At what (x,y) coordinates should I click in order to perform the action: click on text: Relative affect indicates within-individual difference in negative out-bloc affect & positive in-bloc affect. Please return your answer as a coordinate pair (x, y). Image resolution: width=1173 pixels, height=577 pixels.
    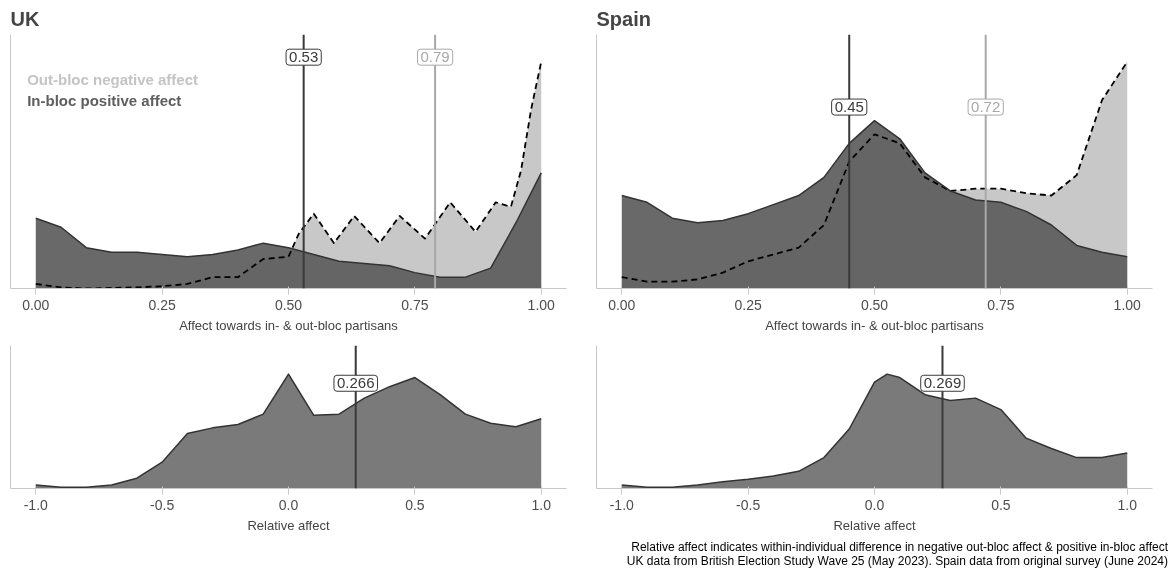
    Looking at the image, I should click on (899, 547).